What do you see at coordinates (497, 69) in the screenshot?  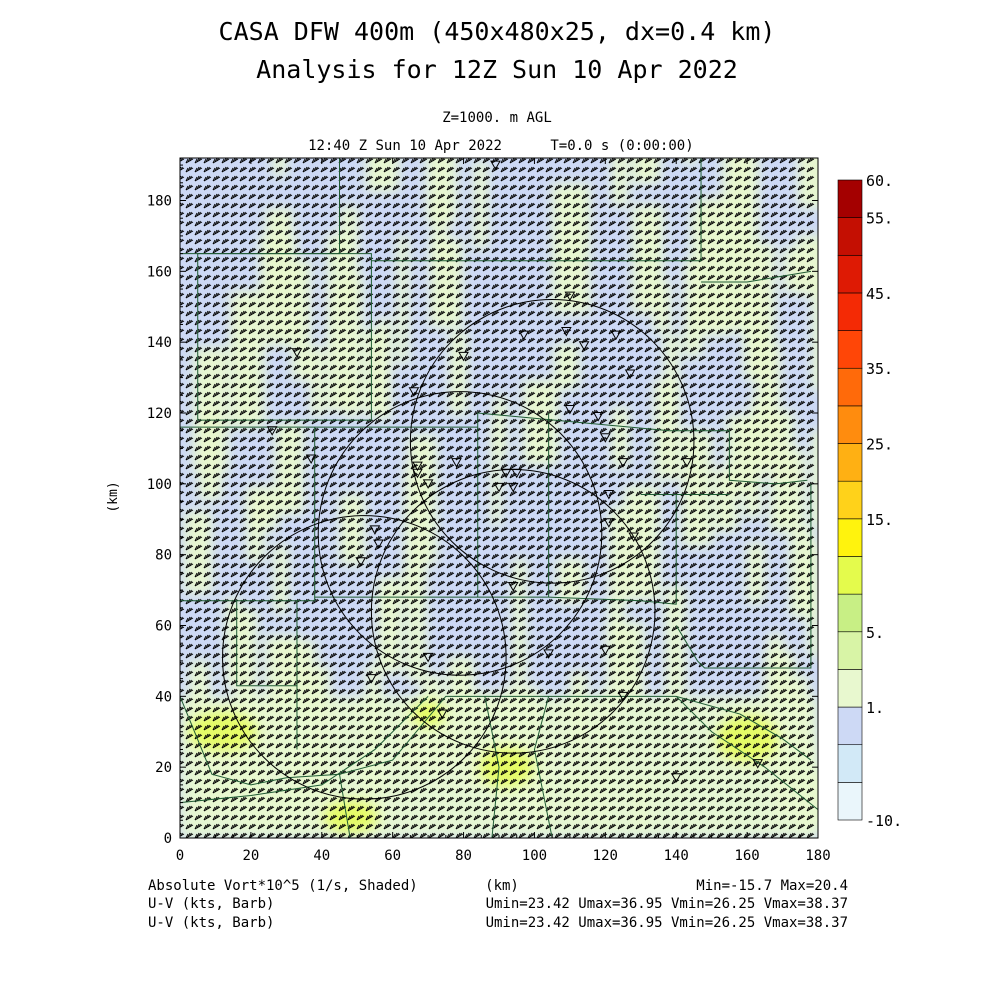 I see `title-line-2: Analysis for 12Z Sun 10 Apr 2022` at bounding box center [497, 69].